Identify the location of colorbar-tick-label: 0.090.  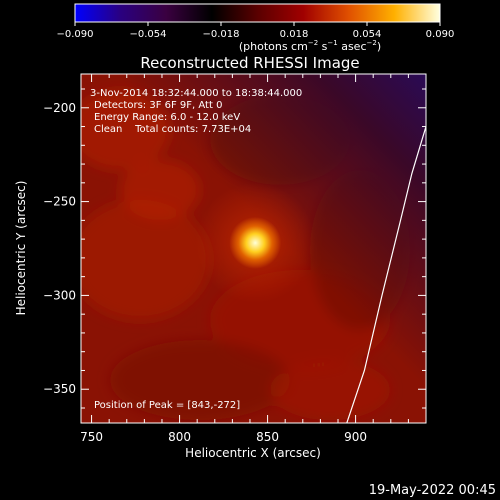
(440, 34).